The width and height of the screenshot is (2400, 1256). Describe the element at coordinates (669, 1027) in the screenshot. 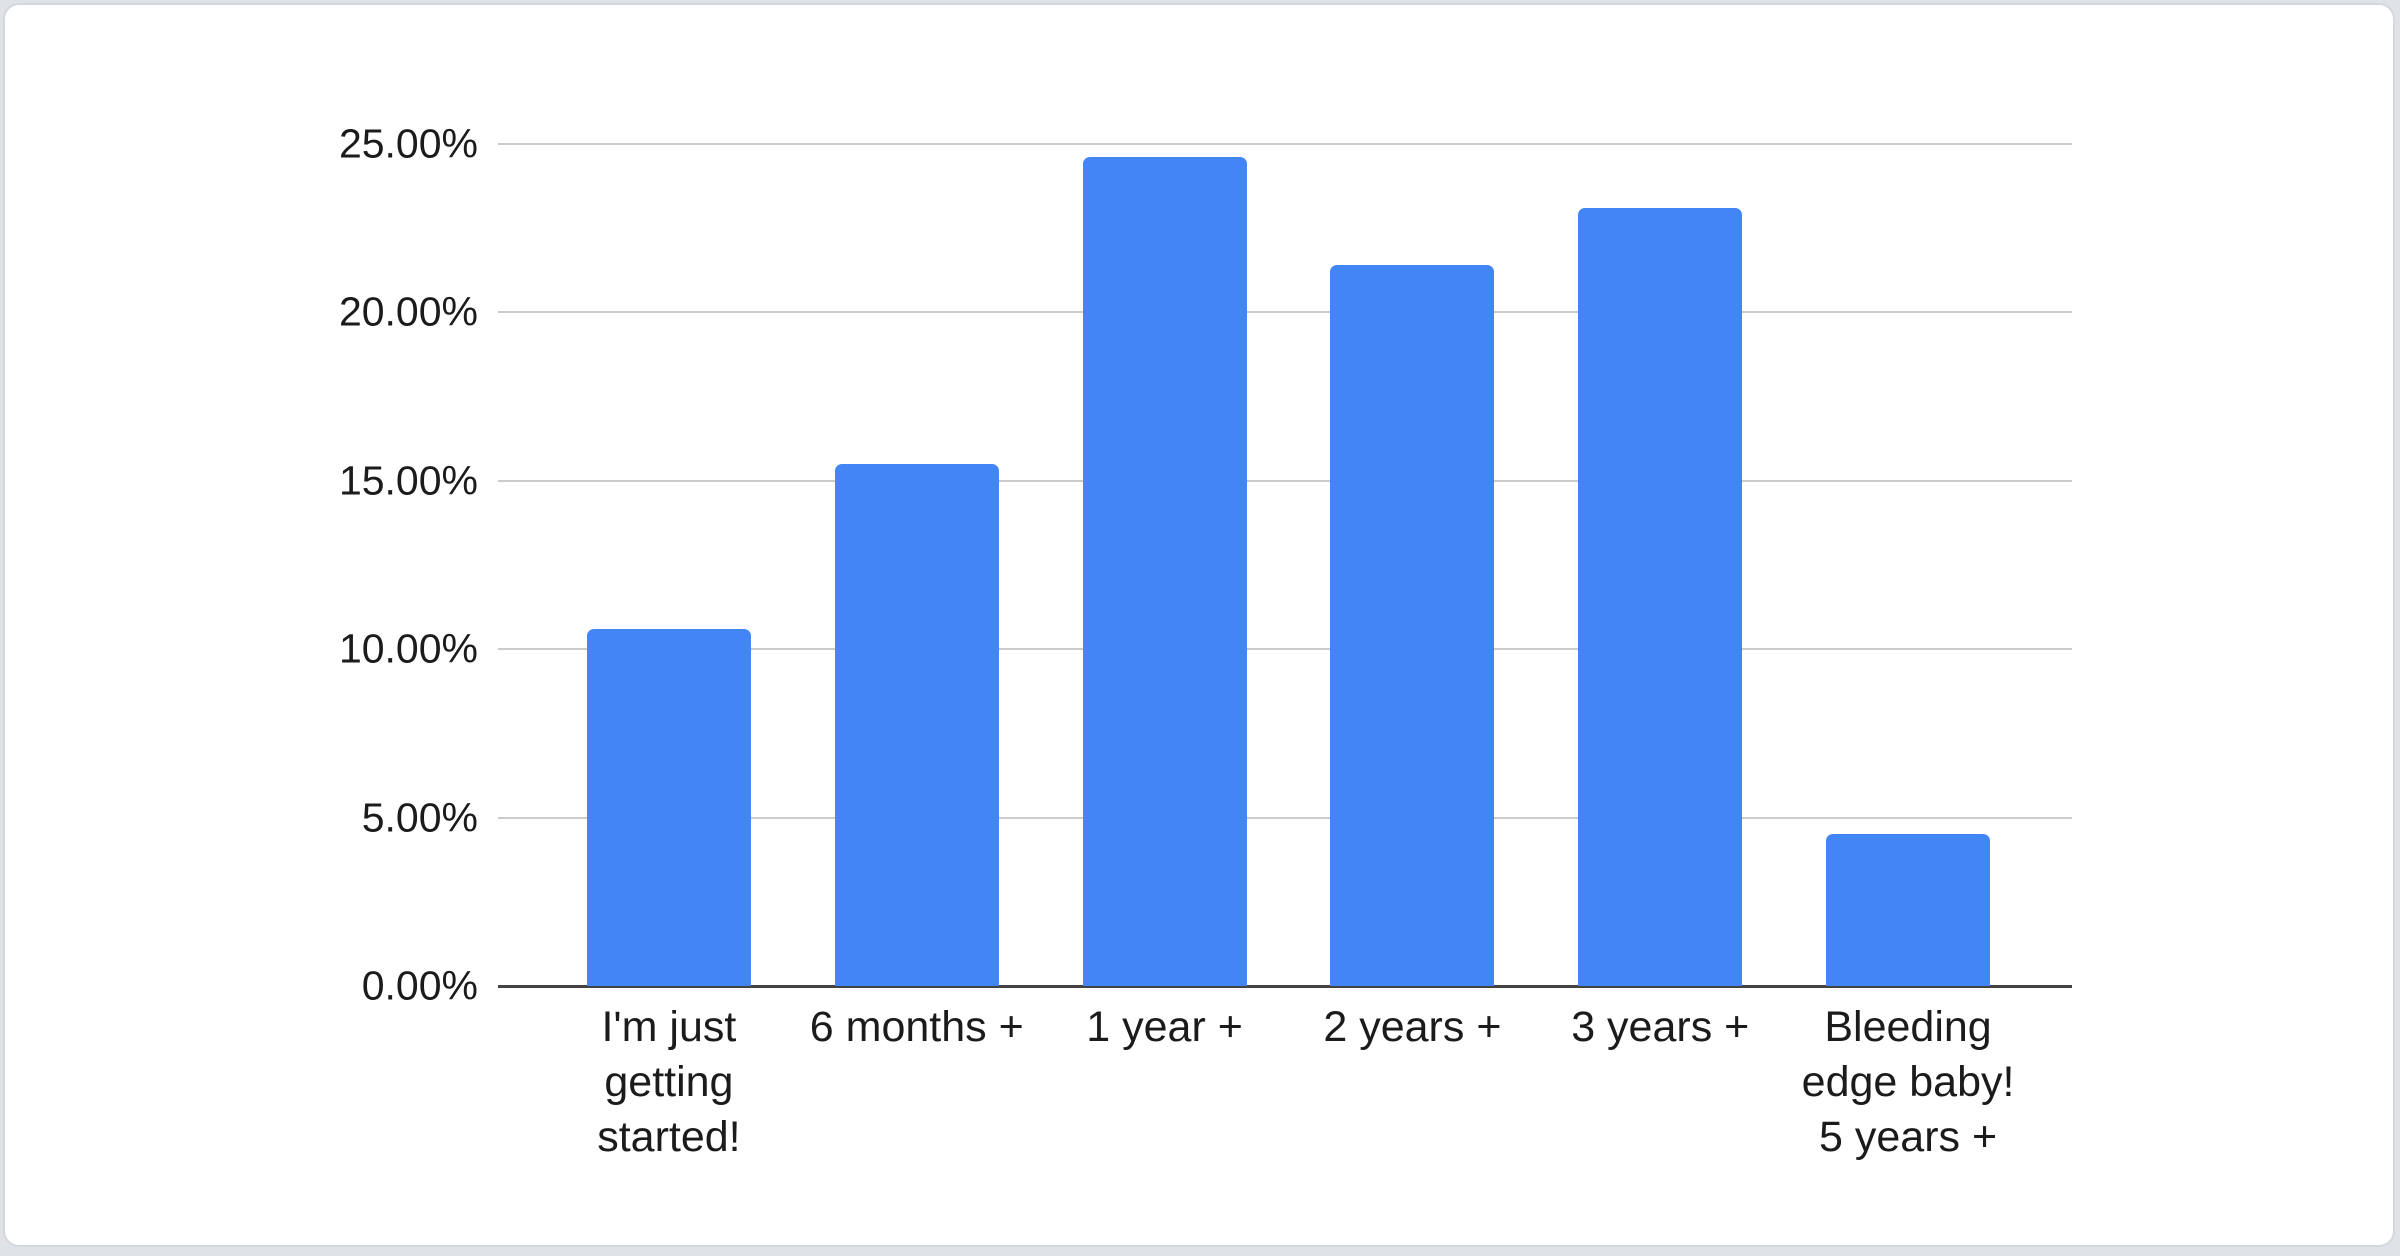

I see `x-axis-category-label-line: I'm just` at that location.